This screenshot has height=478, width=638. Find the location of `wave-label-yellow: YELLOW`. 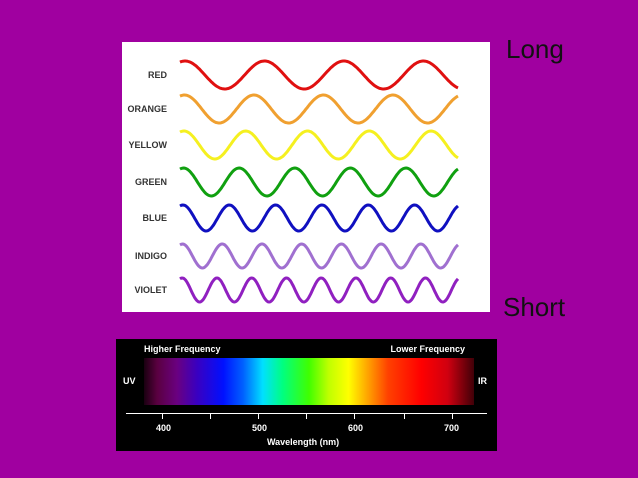

wave-label-yellow: YELLOW is located at coordinates (148, 145).